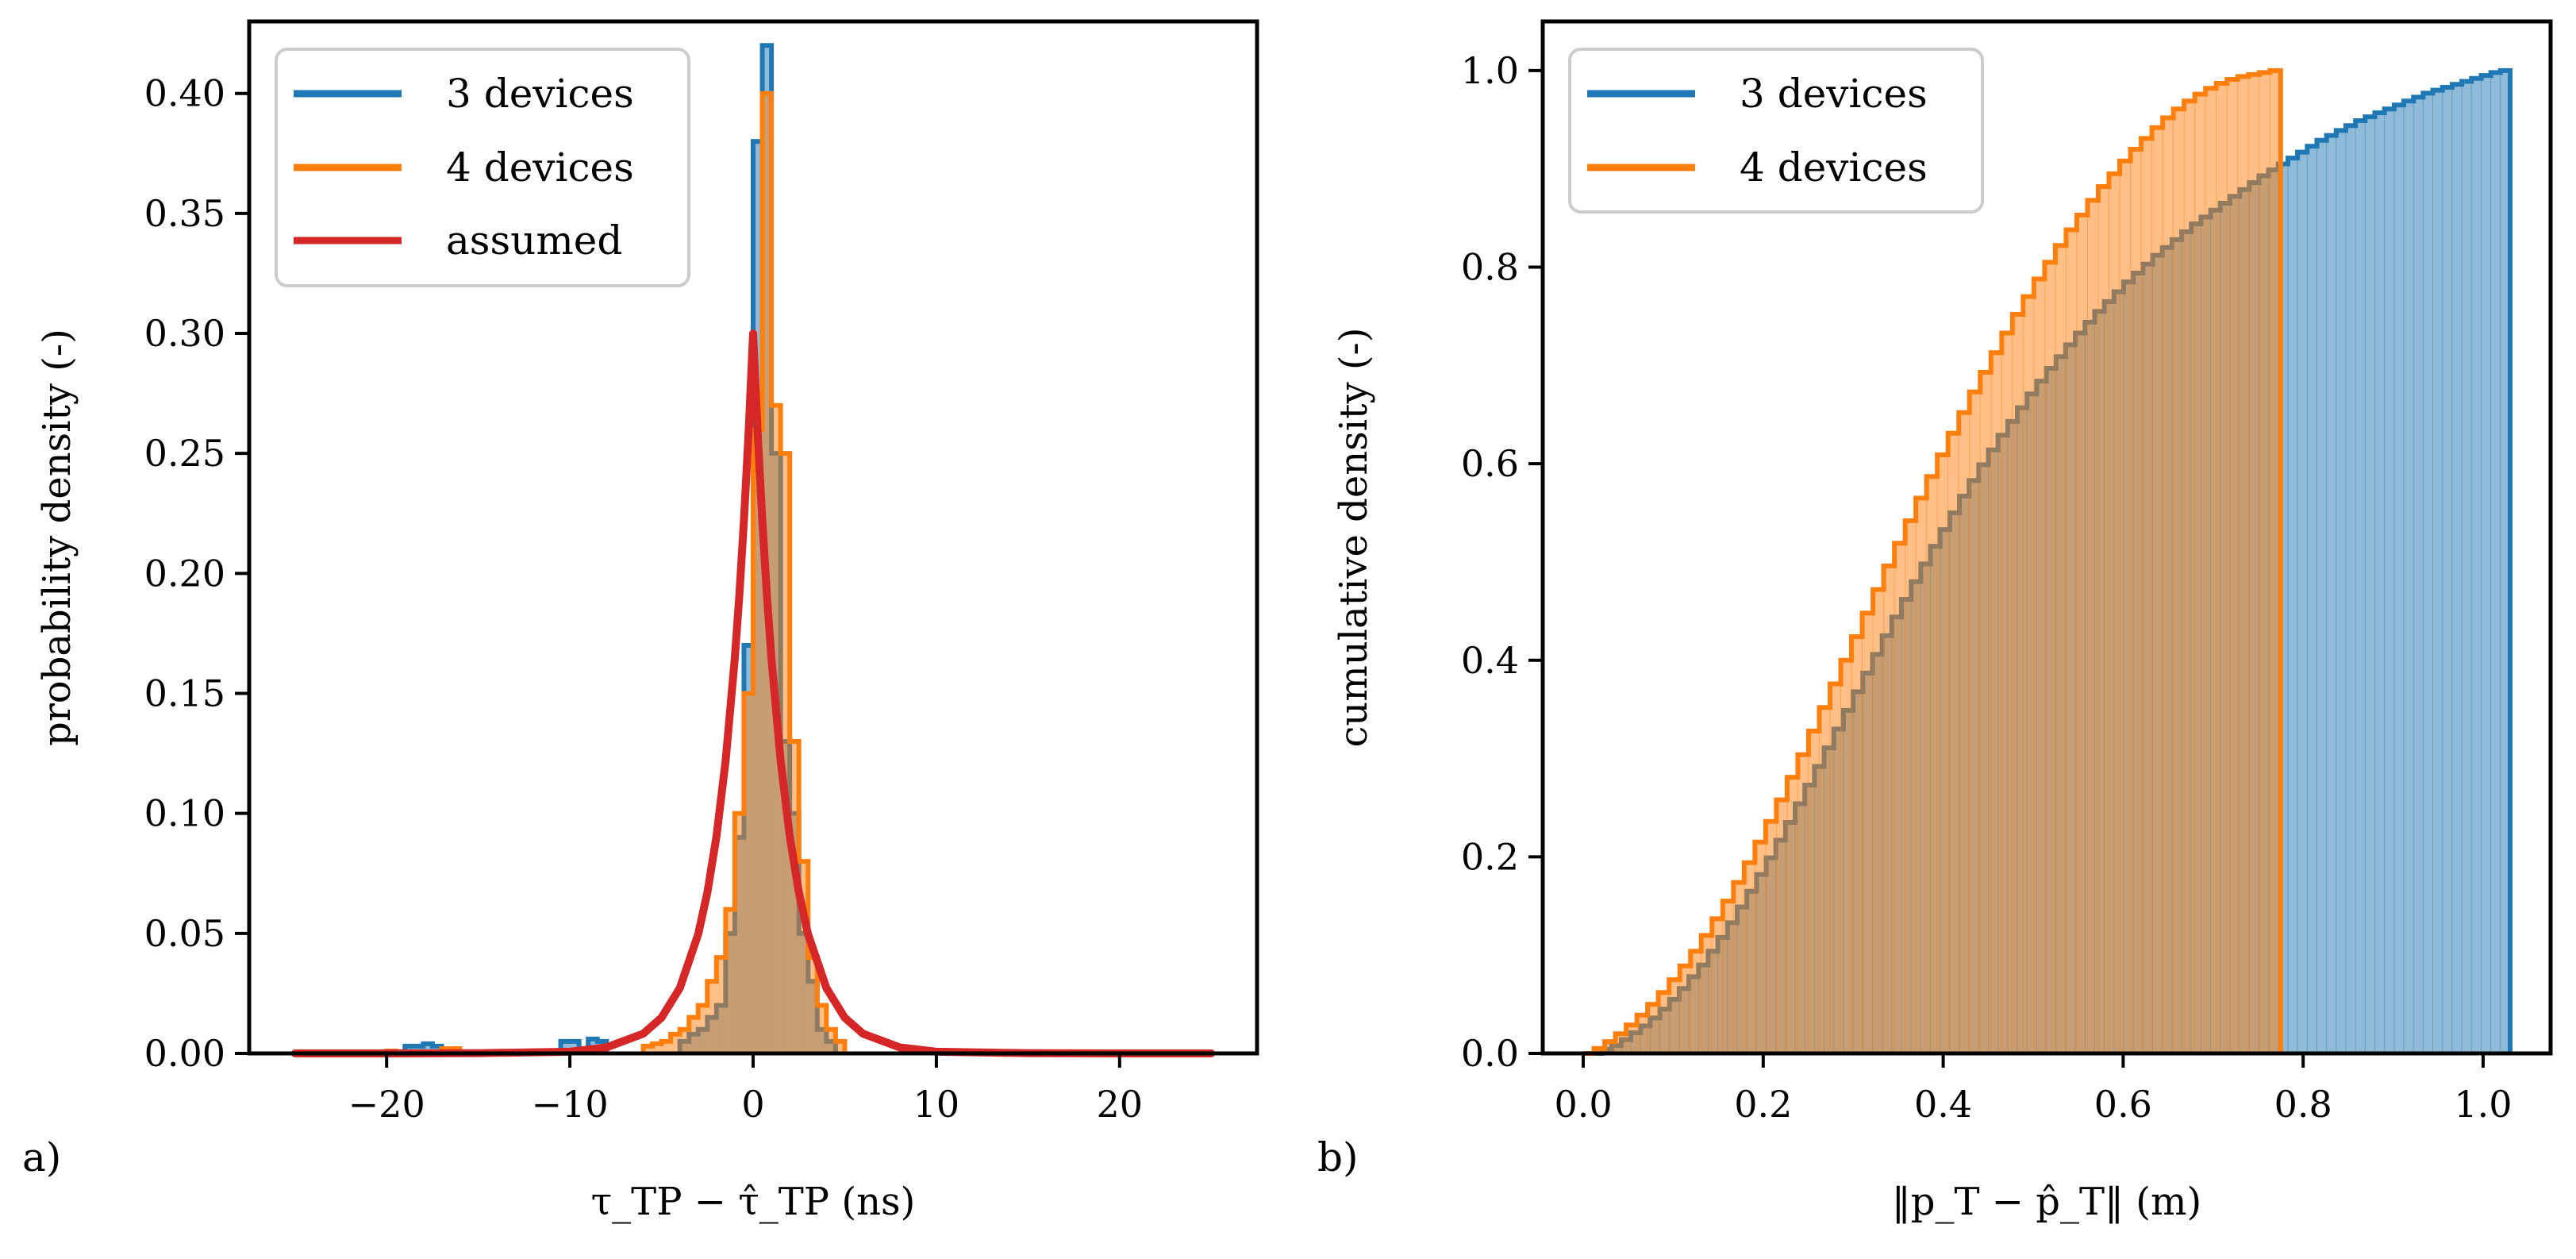 The width and height of the screenshot is (2576, 1259). Describe the element at coordinates (534, 241) in the screenshot. I see `legend-label-assumed: assumed` at that location.